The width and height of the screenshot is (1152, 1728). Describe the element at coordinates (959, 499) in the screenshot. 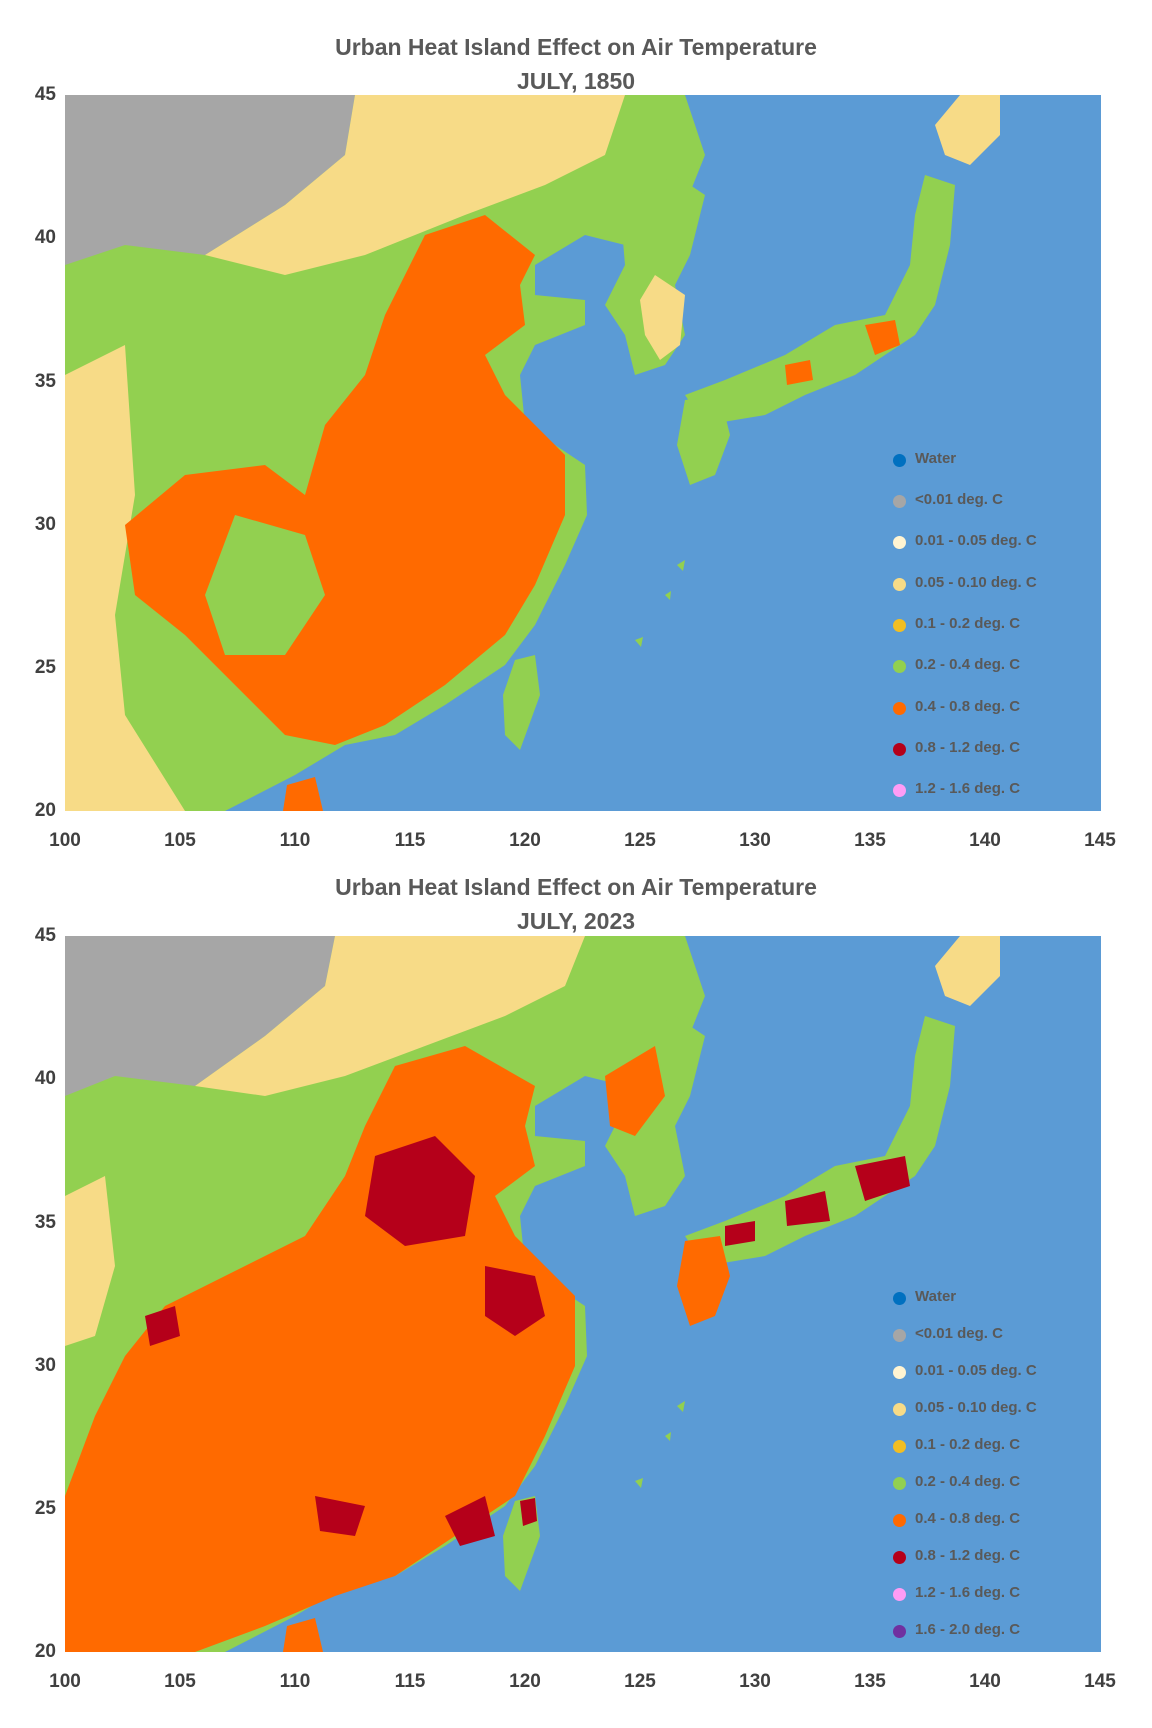

I see `legend-label: <0.01 deg. C` at that location.